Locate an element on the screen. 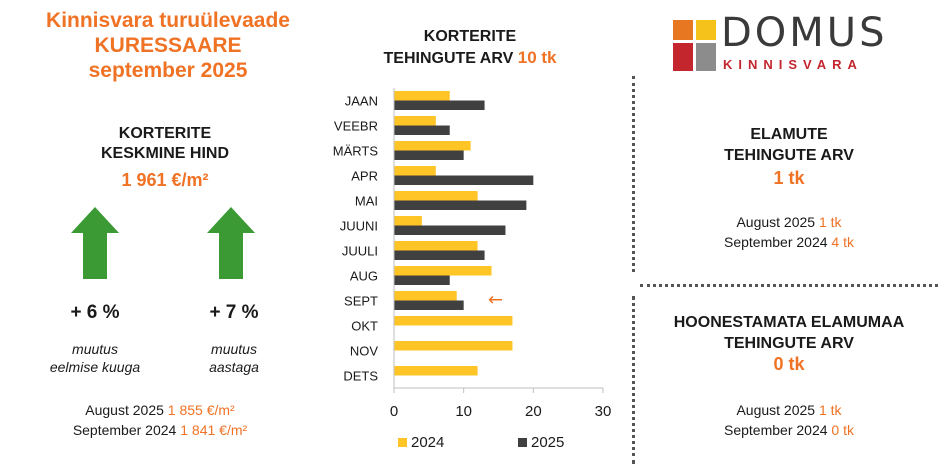 This screenshot has width=941, height=466. month-change-note: muutus eelmise kuuga is located at coordinates (95, 358).